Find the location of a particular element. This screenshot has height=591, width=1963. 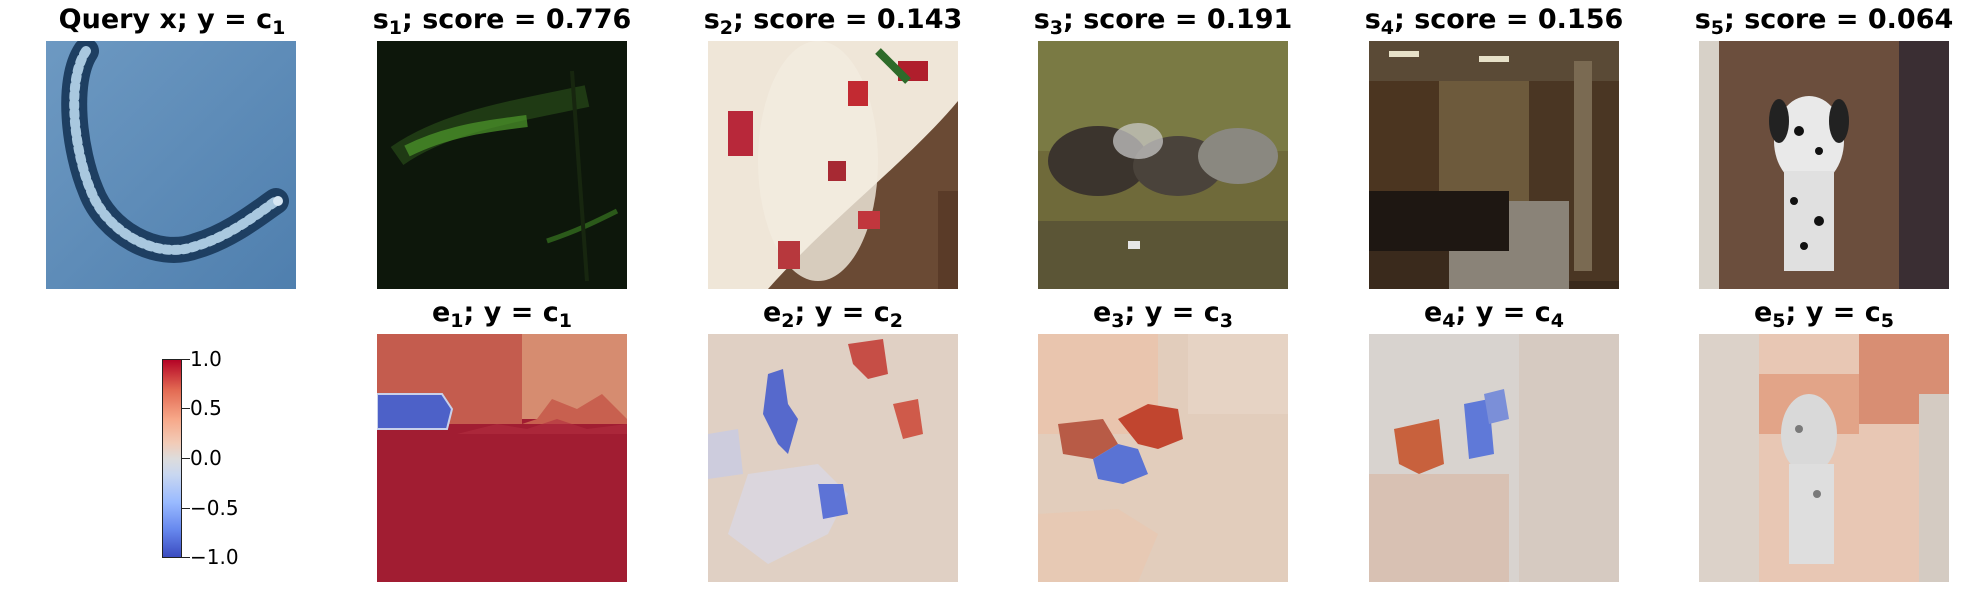

sample-1-image is located at coordinates (502, 165).